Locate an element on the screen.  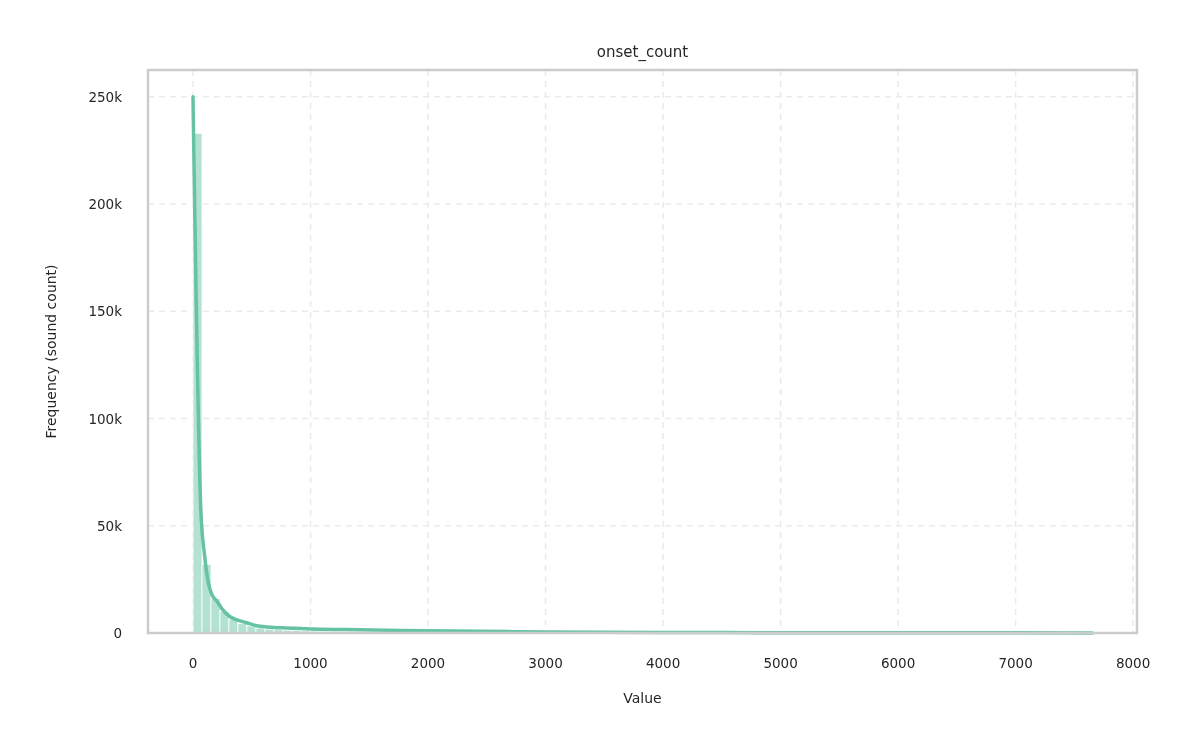
x-tick-label: 7000 is located at coordinates (1015, 663).